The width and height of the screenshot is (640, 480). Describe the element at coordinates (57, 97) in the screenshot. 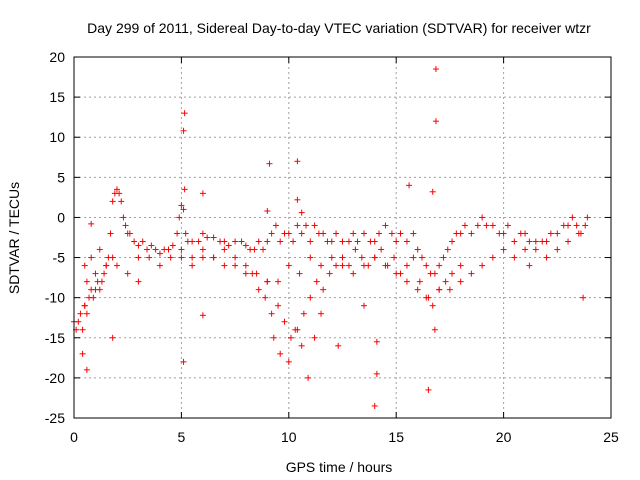

I see `y-tick-label: 15` at that location.